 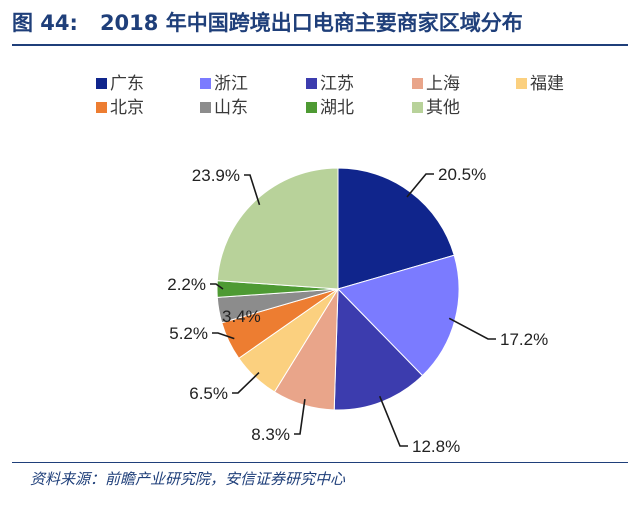 What do you see at coordinates (231, 108) in the screenshot?
I see `legend-label: 山东` at bounding box center [231, 108].